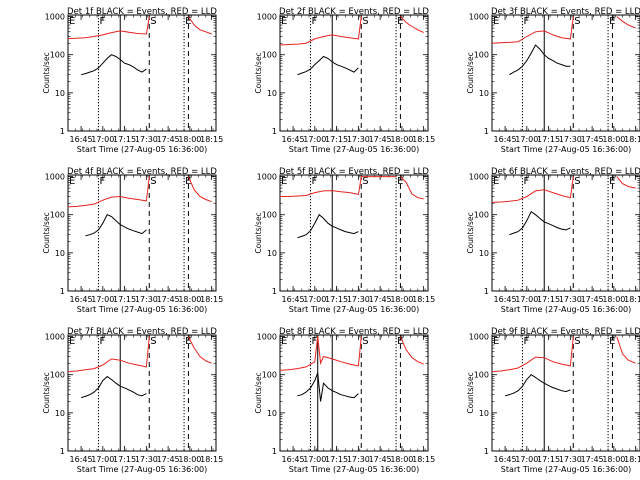 The image size is (640, 480). I want to click on panel-title: Det 7f BLACK = Events, RED = LLD, so click(142, 332).